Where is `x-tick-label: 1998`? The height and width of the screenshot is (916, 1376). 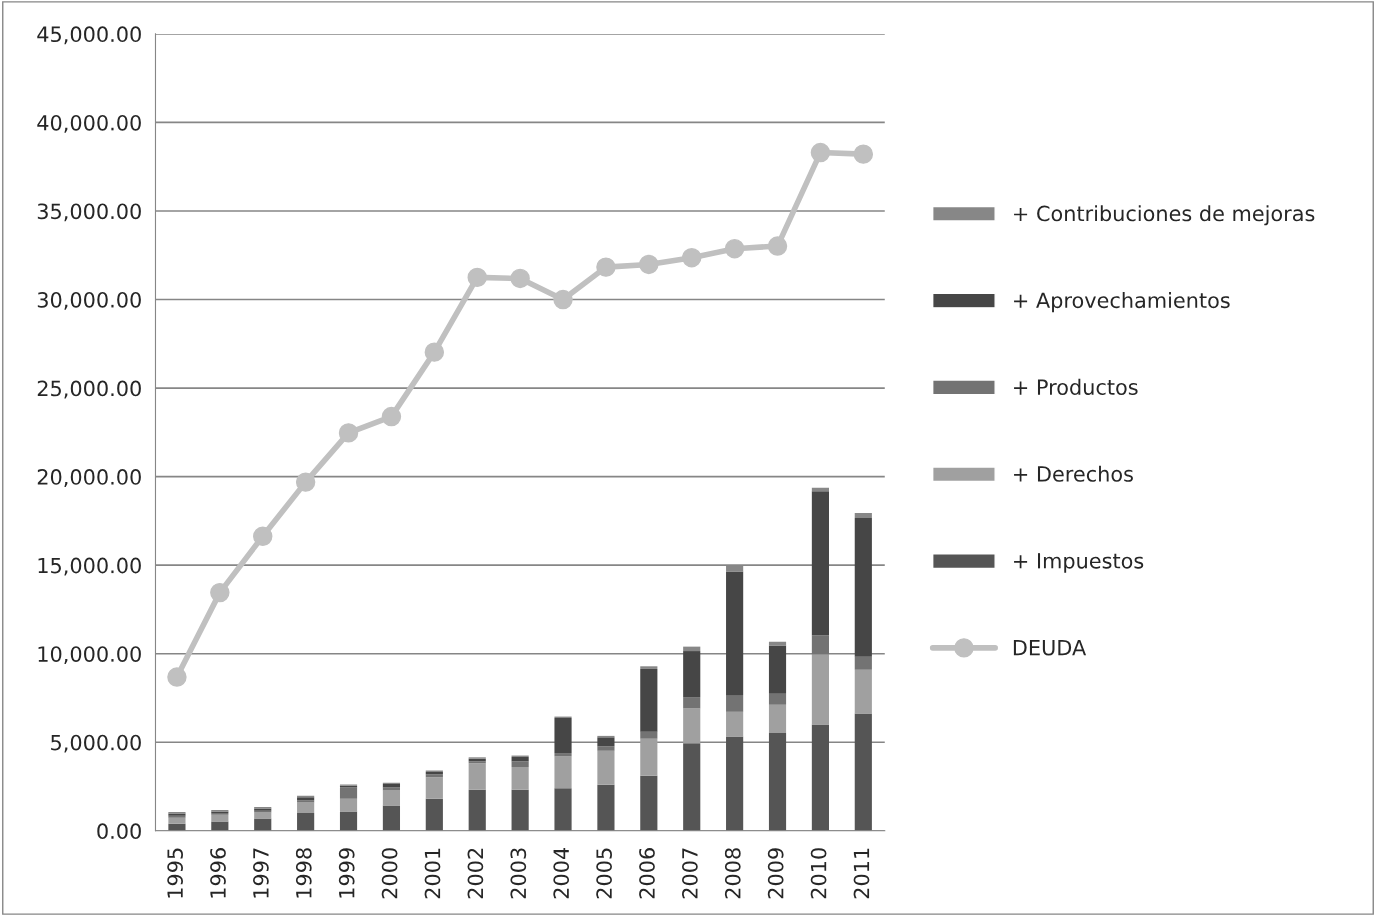
x-tick-label: 1998 is located at coordinates (303, 873).